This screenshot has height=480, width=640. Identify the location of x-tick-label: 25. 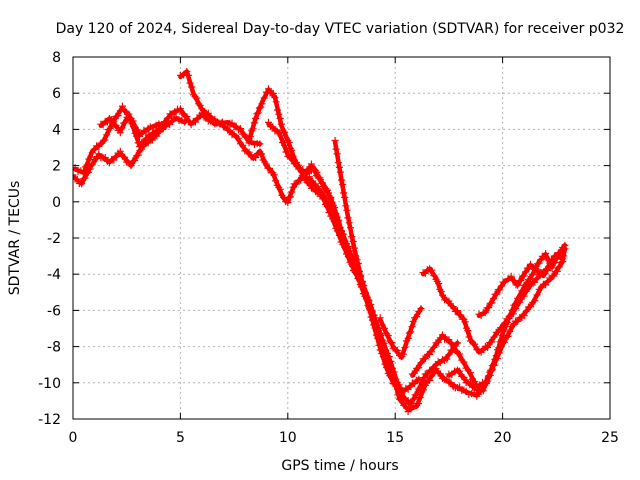
(610, 438).